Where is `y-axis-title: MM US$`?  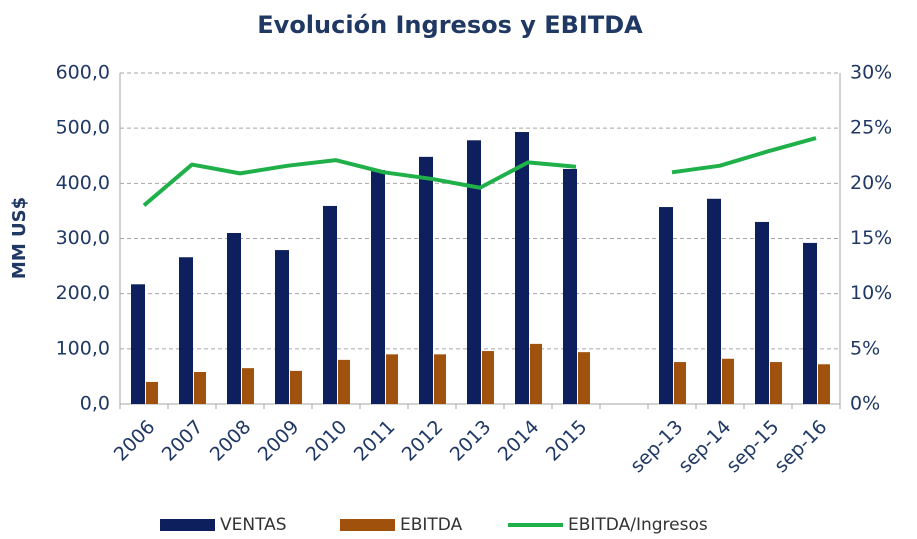
y-axis-title: MM US$ is located at coordinates (19, 238).